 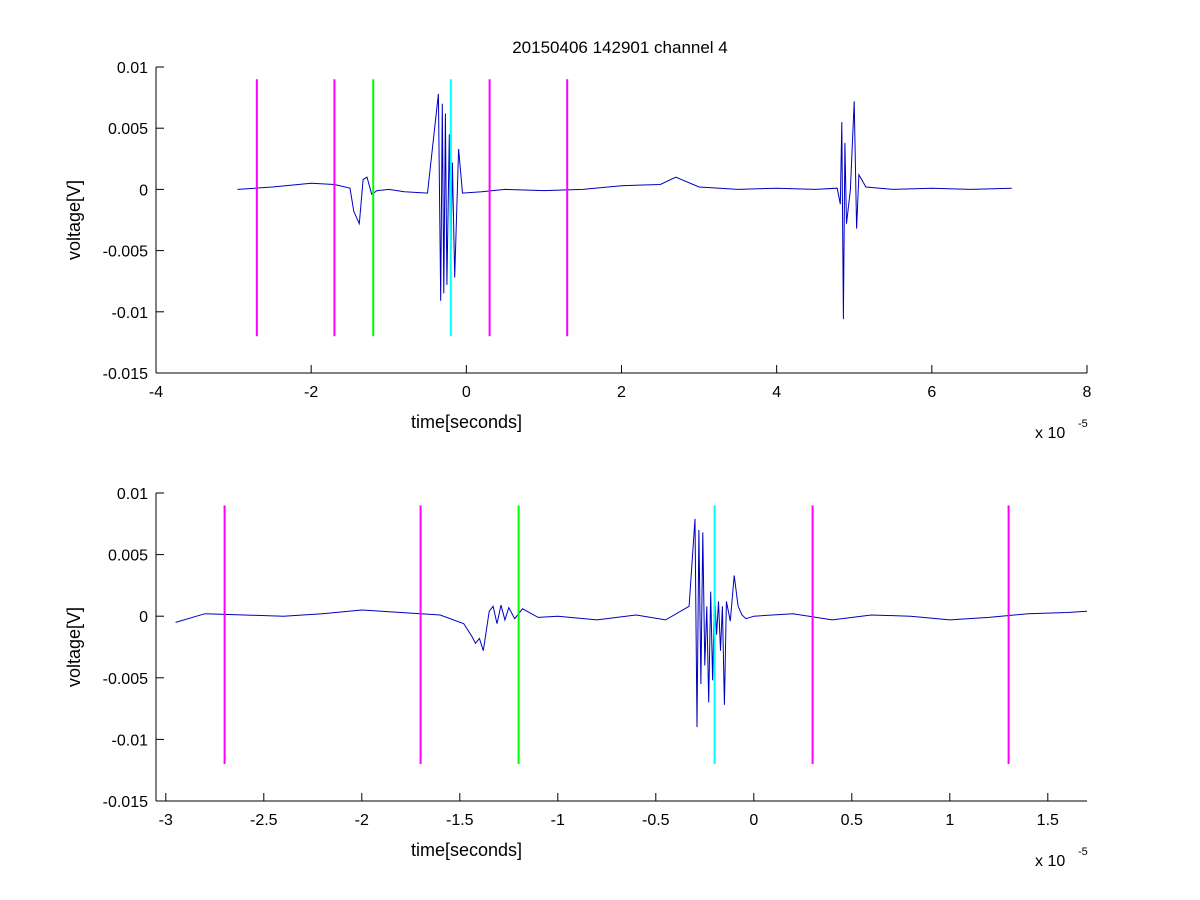 I want to click on x-tick-label: -1.5, so click(x=460, y=820).